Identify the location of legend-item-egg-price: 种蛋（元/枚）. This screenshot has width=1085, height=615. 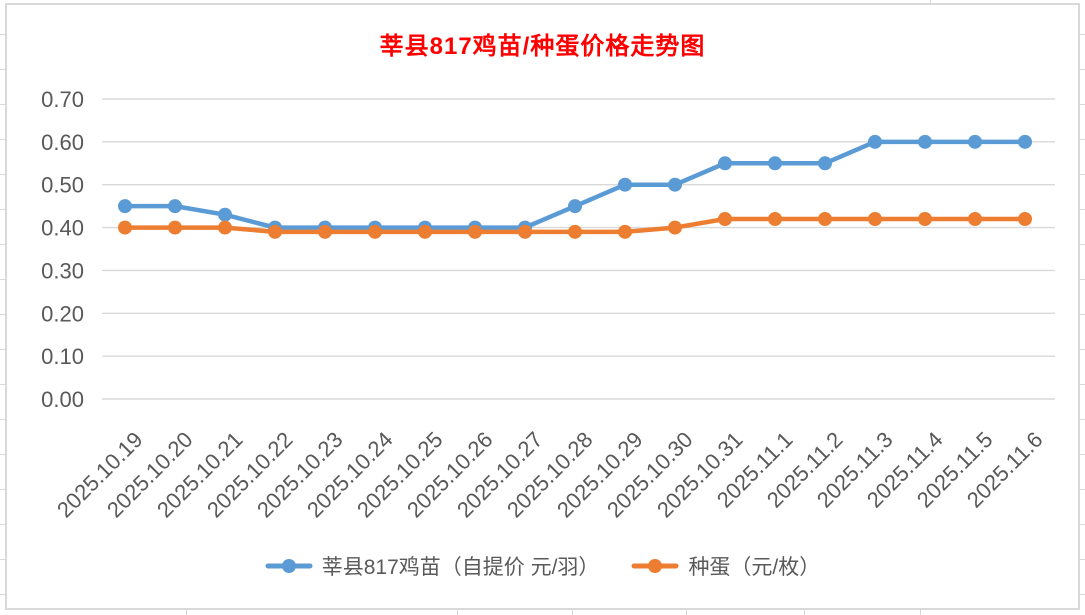
(725, 566).